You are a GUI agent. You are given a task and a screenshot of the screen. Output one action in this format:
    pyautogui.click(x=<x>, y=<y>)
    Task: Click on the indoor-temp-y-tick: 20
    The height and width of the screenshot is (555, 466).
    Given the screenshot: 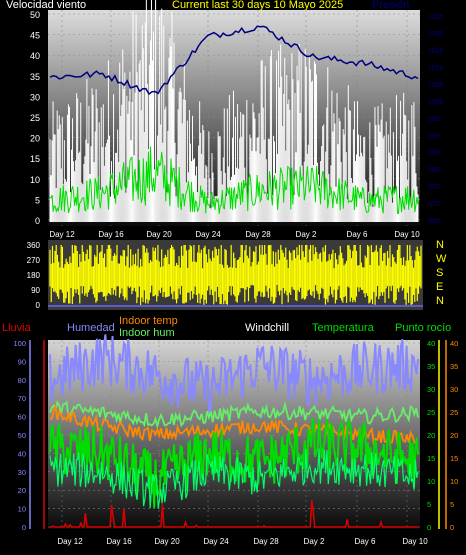 What is the action you would take?
    pyautogui.click(x=454, y=435)
    